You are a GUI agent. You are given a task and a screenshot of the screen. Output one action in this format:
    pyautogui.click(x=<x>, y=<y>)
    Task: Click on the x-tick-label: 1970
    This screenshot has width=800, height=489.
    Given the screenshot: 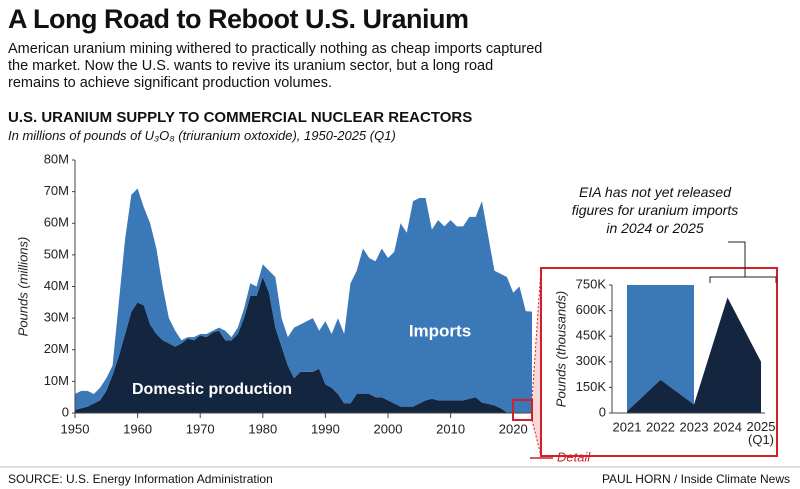 What is the action you would take?
    pyautogui.click(x=200, y=428)
    